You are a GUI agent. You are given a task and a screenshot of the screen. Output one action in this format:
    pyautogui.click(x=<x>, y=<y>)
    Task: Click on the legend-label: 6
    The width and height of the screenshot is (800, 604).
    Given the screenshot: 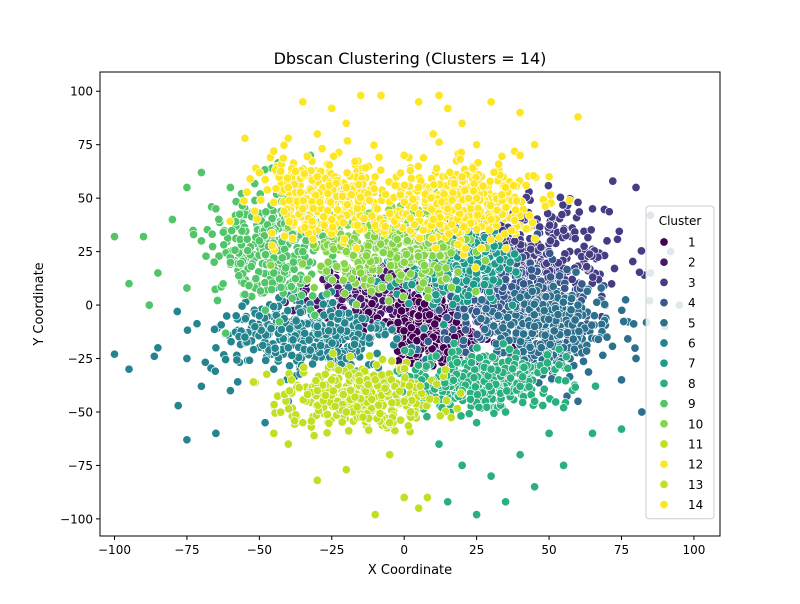 What is the action you would take?
    pyautogui.click(x=692, y=344)
    